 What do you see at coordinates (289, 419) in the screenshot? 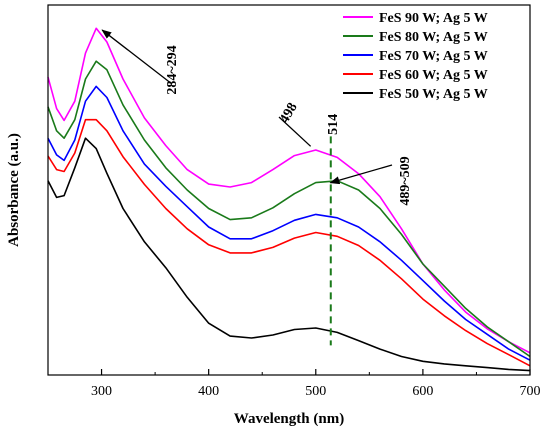
I see `x-axis-title: Wavelength (nm)` at bounding box center [289, 419].